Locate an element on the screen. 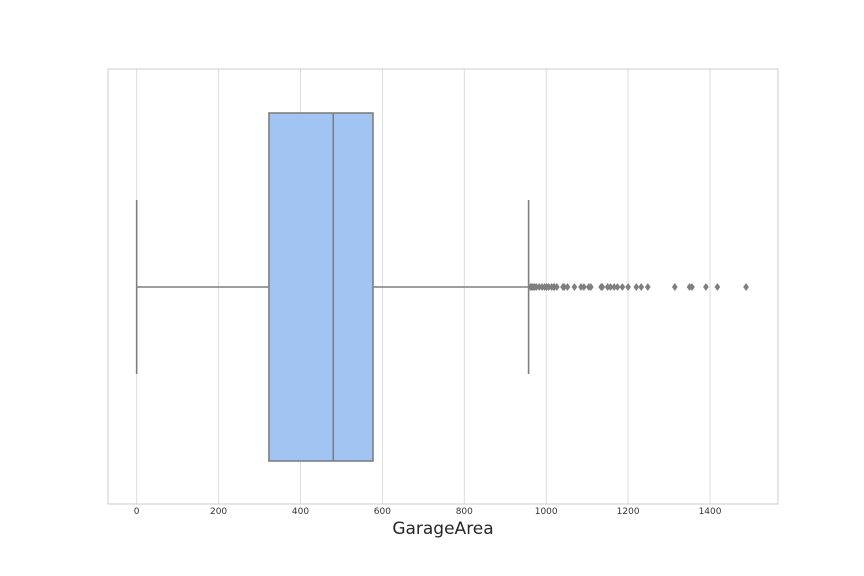  x-tick-label: 600 is located at coordinates (382, 512).